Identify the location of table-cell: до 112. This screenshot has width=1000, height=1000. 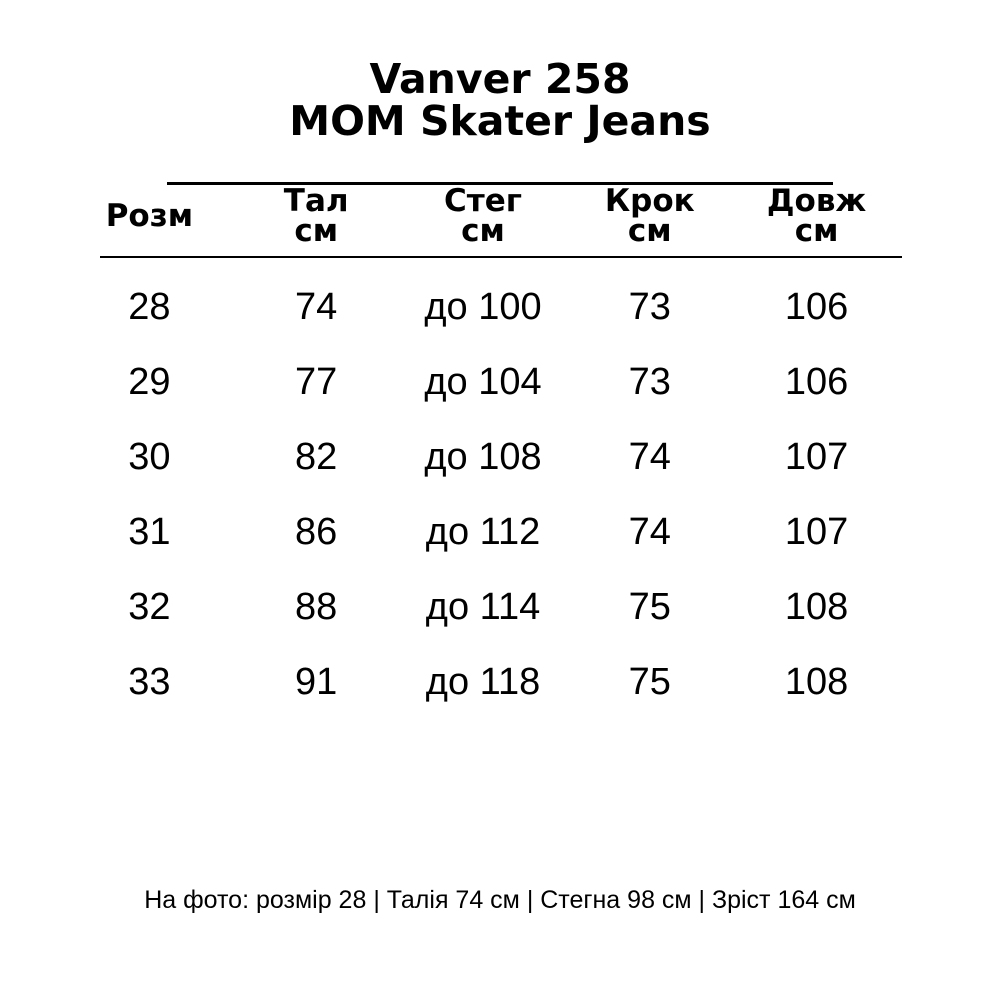
(483, 532).